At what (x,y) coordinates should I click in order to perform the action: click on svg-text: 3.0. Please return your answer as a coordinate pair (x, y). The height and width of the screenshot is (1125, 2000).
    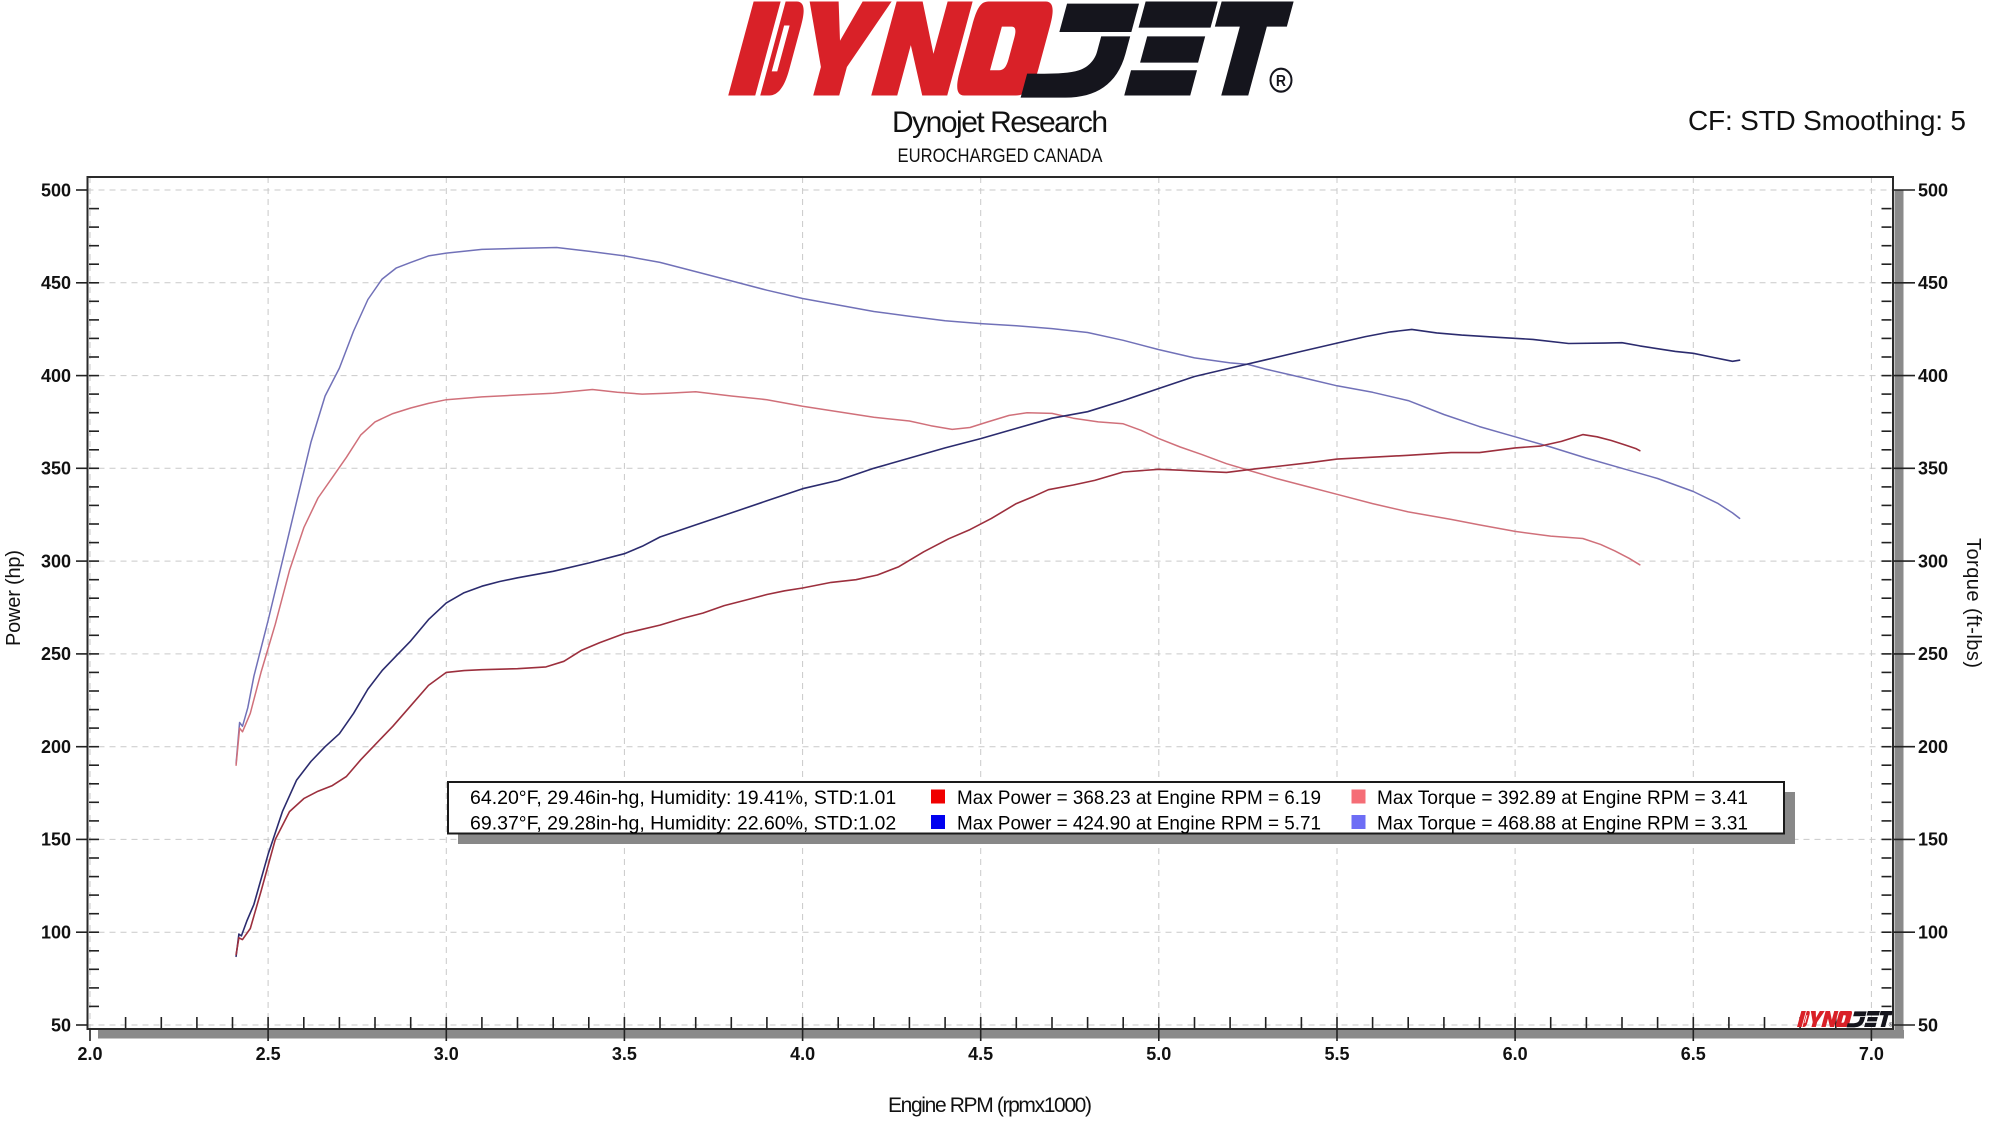
    Looking at the image, I should click on (446, 1054).